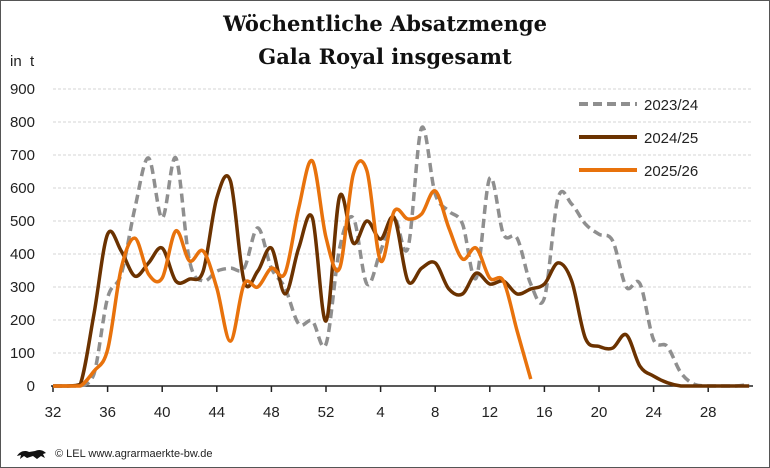  I want to click on y-tick-label: 800, so click(22, 122).